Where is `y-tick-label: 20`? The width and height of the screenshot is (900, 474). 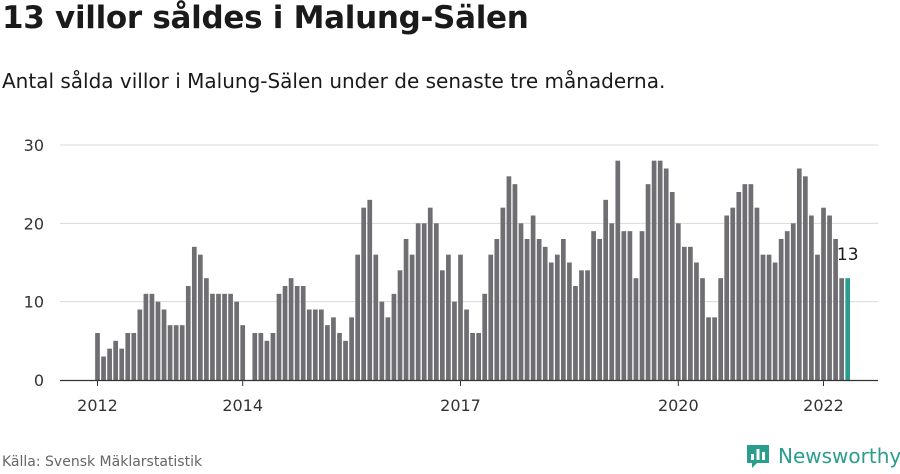
y-tick-label: 20 is located at coordinates (34, 223).